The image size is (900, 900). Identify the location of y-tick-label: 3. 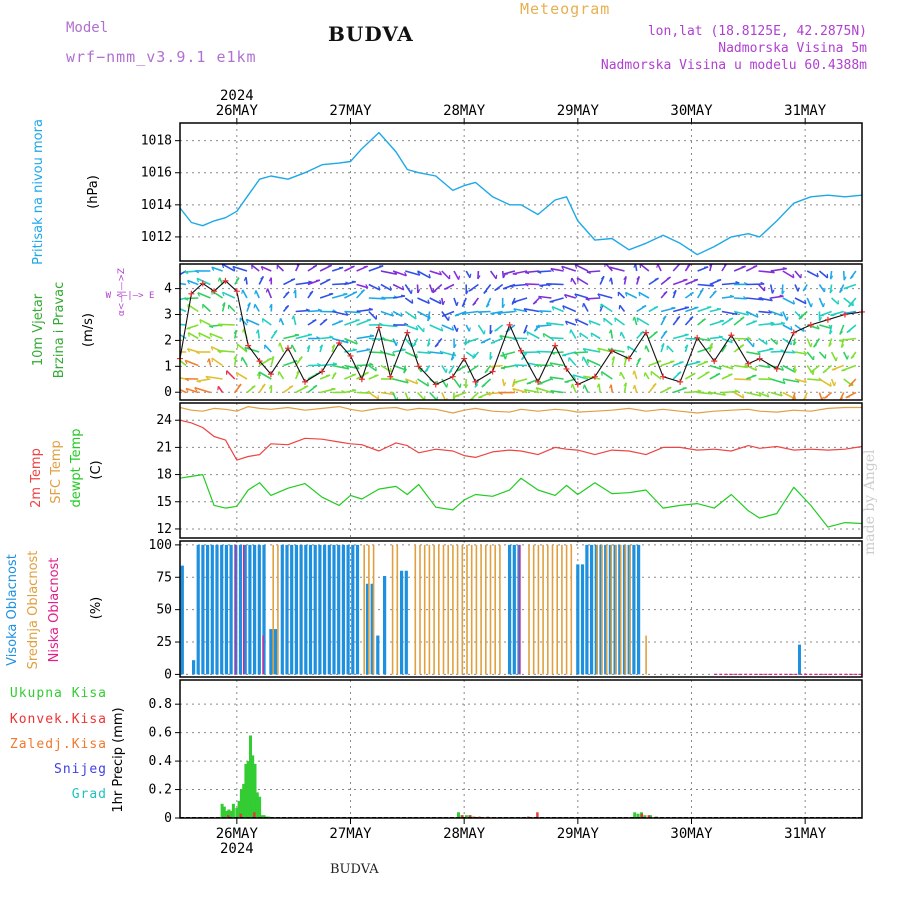
(168, 315).